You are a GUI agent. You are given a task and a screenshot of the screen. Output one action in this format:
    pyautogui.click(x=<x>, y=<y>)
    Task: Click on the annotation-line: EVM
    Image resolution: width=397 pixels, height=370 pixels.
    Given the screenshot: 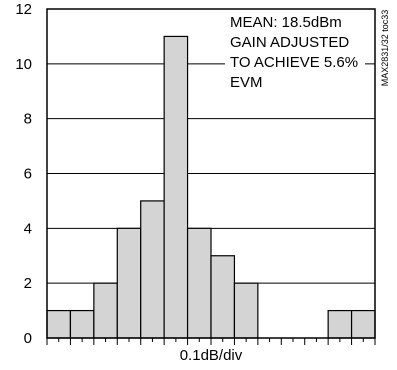 What is the action you would take?
    pyautogui.click(x=246, y=82)
    